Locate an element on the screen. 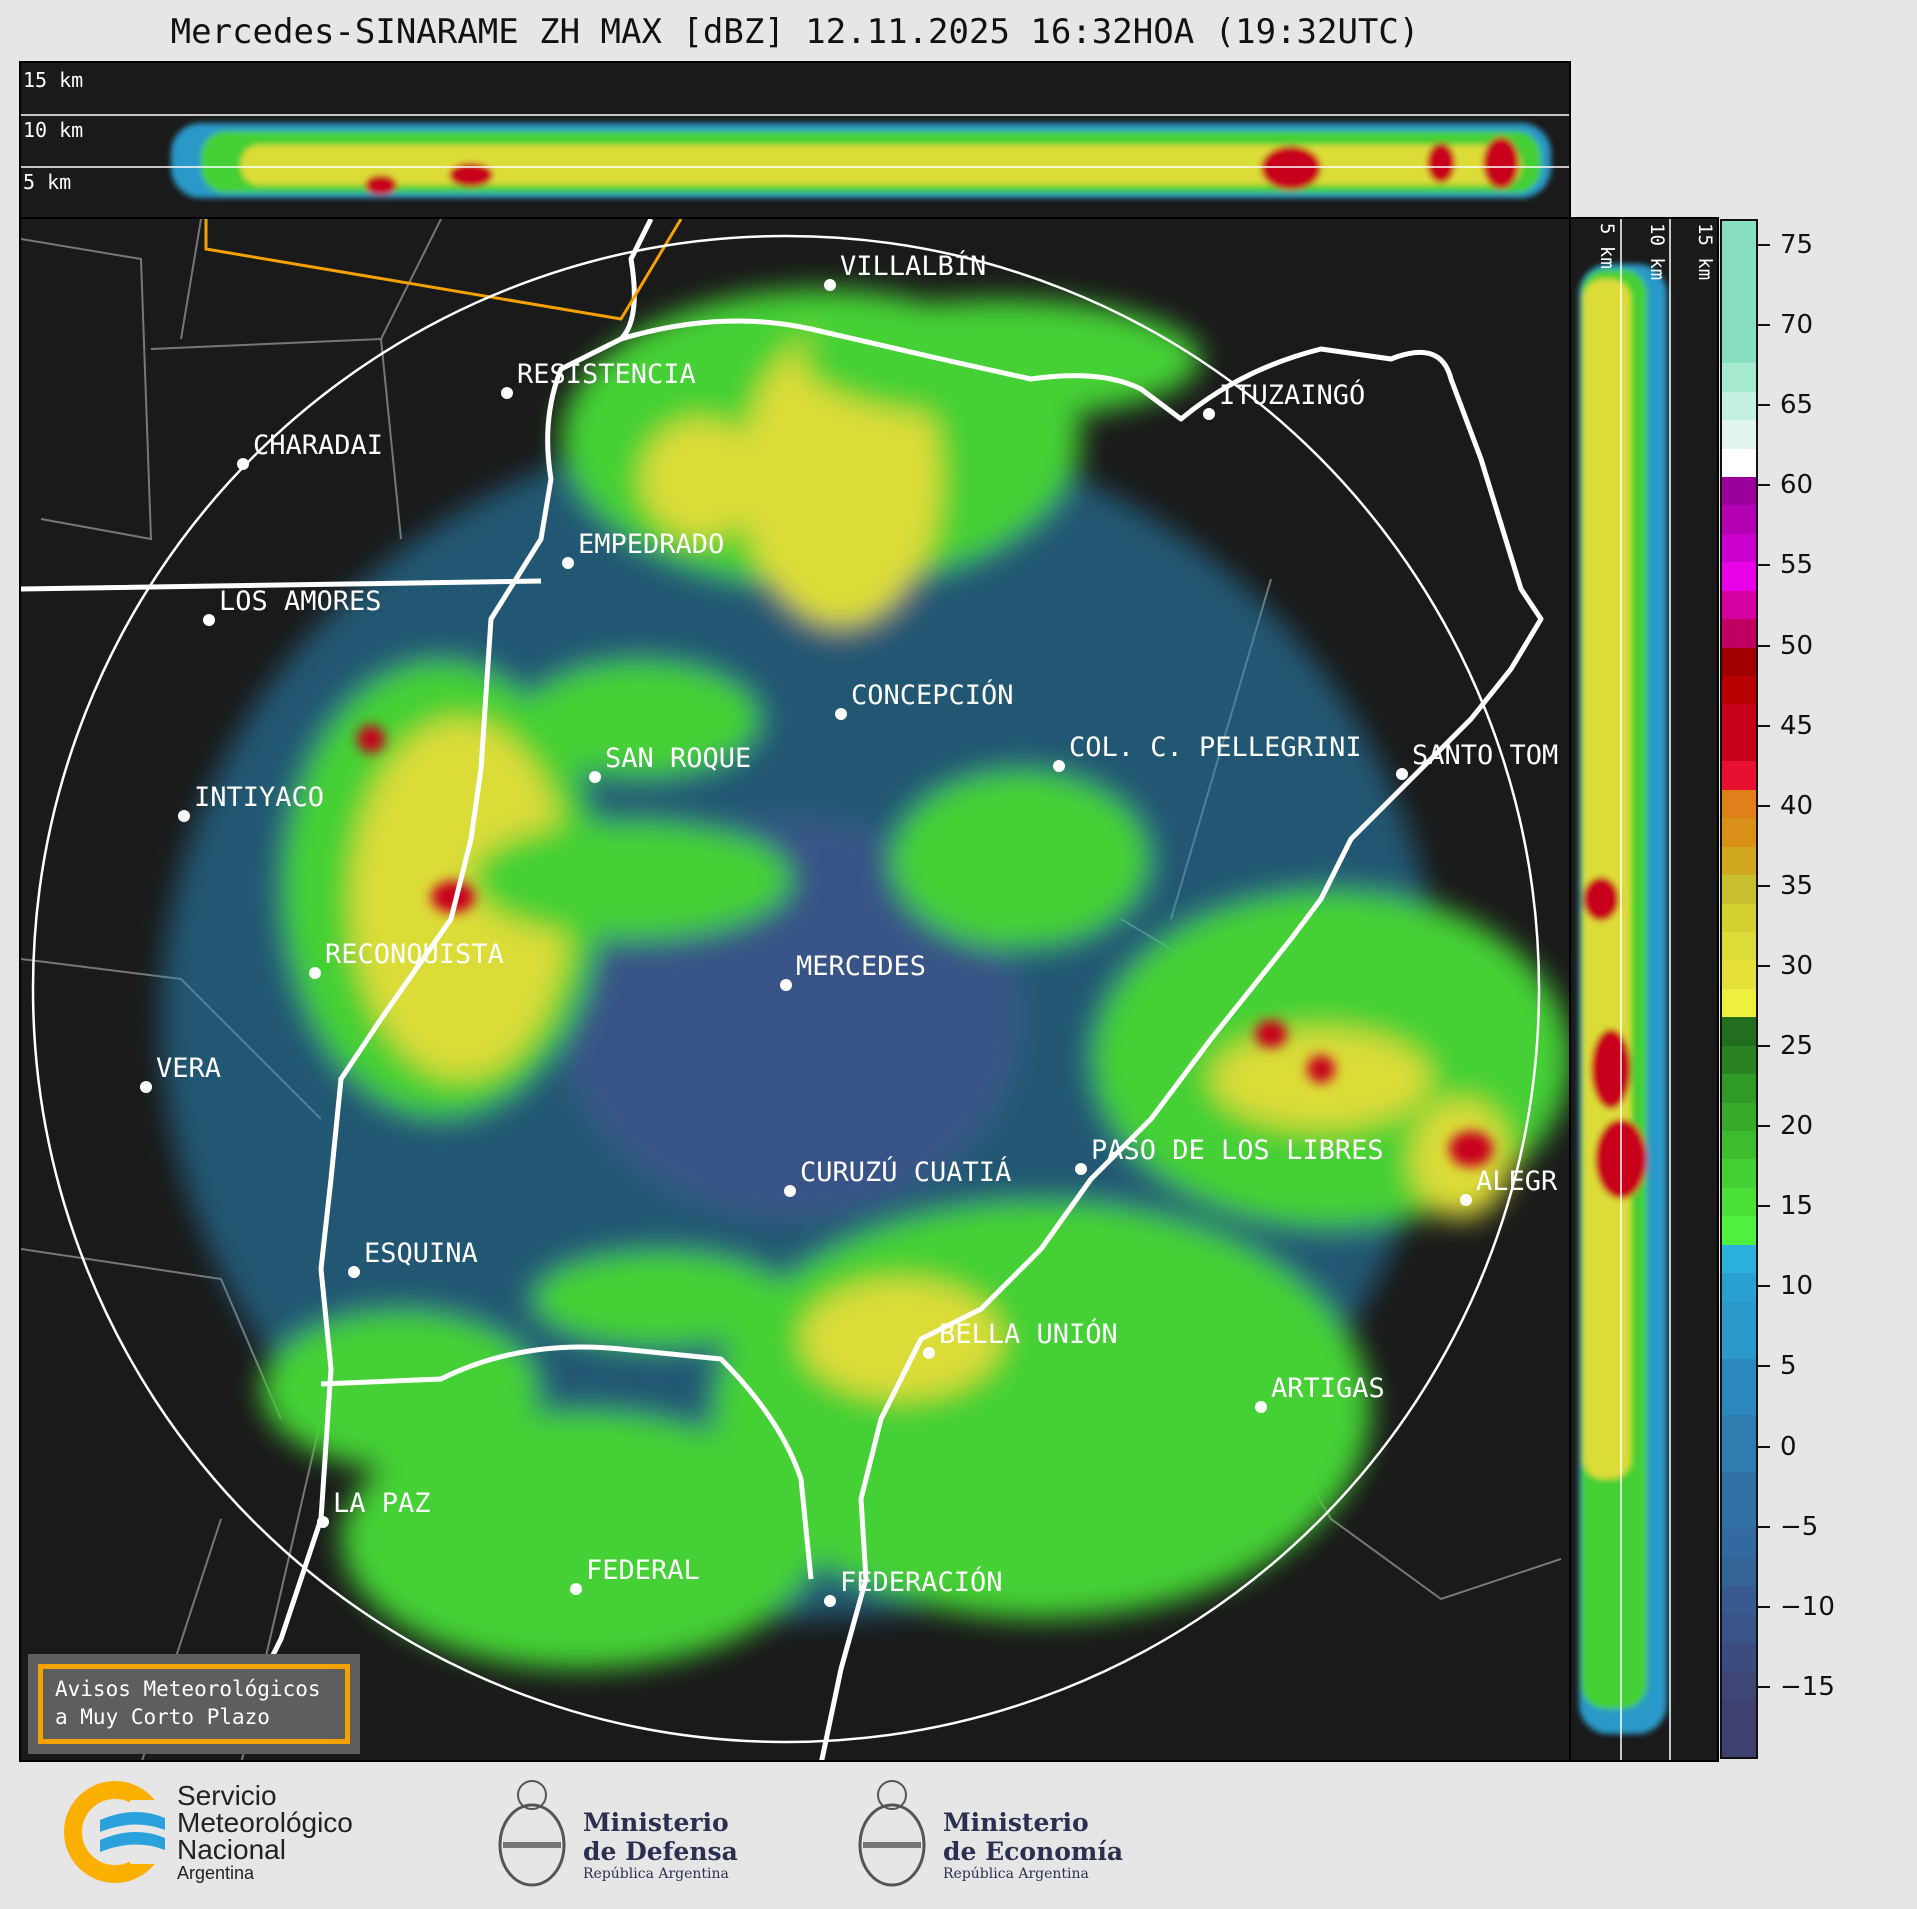 The image size is (1917, 1909). defensa-l2: de Defensa is located at coordinates (660, 1851).